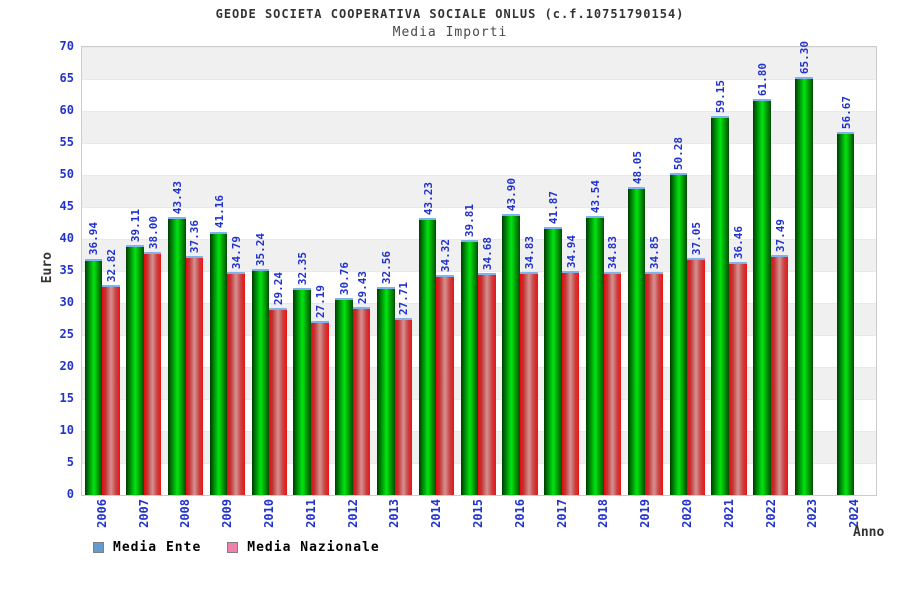 The image size is (900, 600). I want to click on bar-value-label-media-nazionale-2021: 36.46, so click(738, 242).